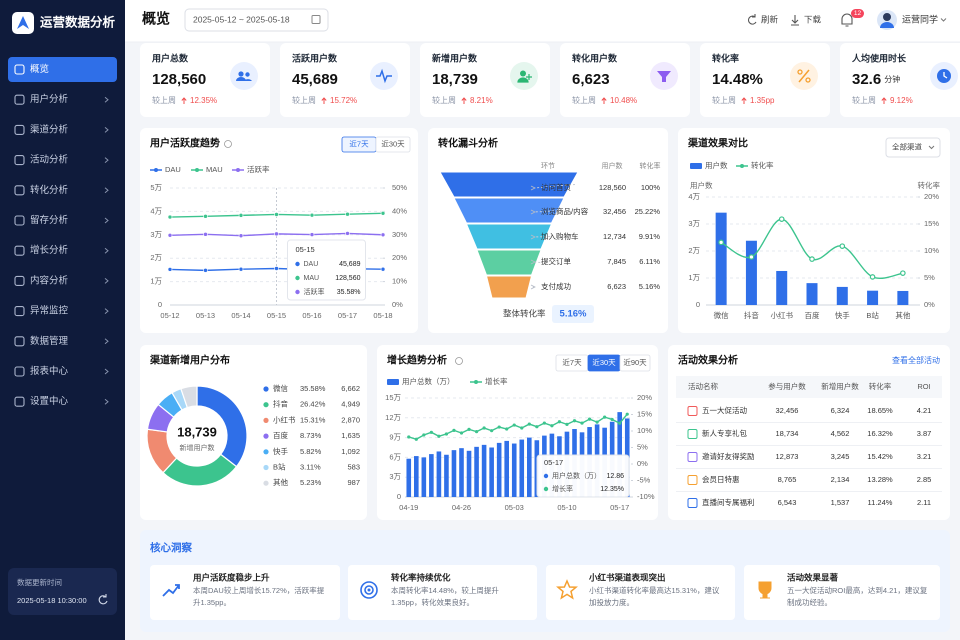  I want to click on header: 概览 2025-05-12 ~ 2025-05-18 刷新 下载 12 运营同学, so click(542, 21).